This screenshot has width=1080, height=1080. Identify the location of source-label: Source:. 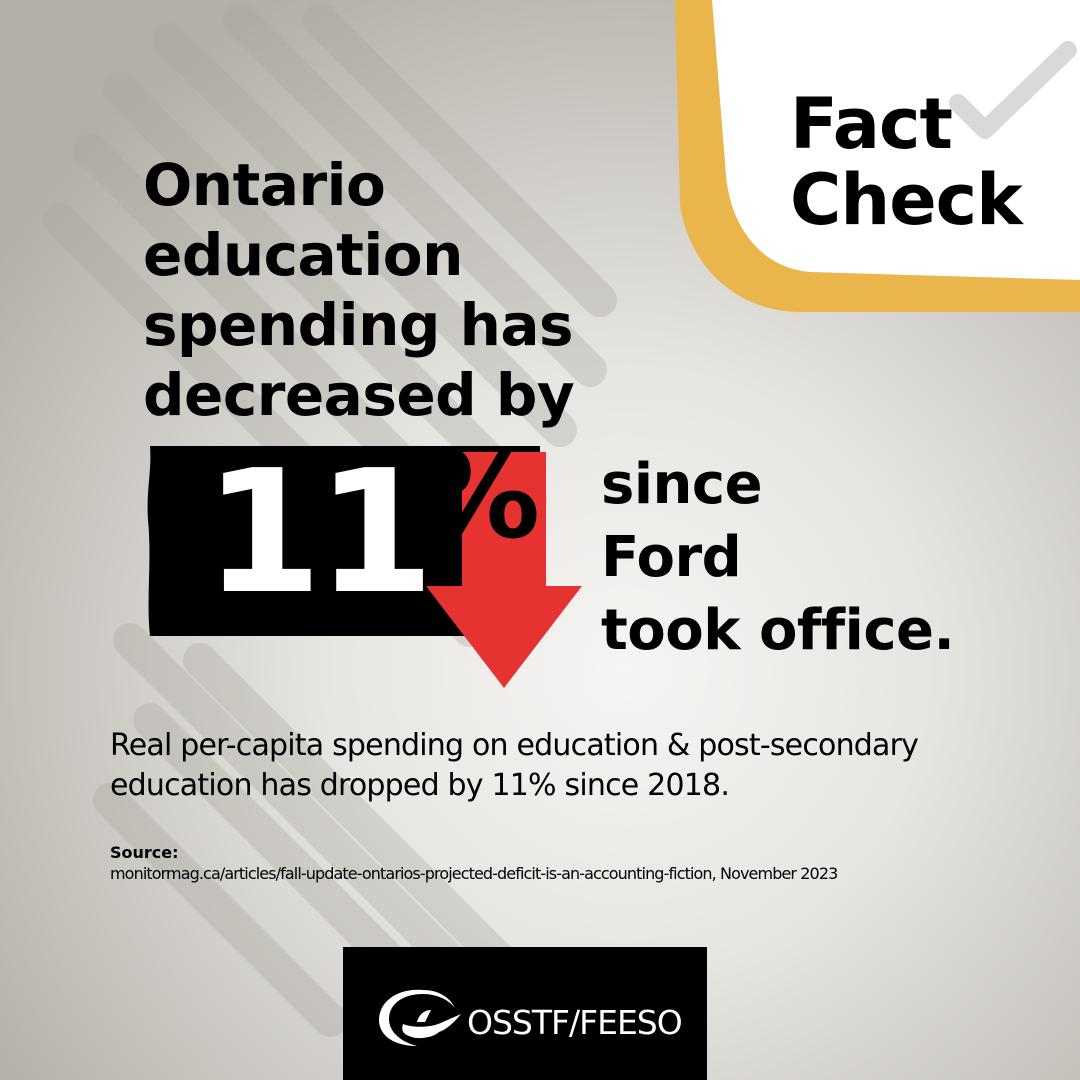
(144, 852).